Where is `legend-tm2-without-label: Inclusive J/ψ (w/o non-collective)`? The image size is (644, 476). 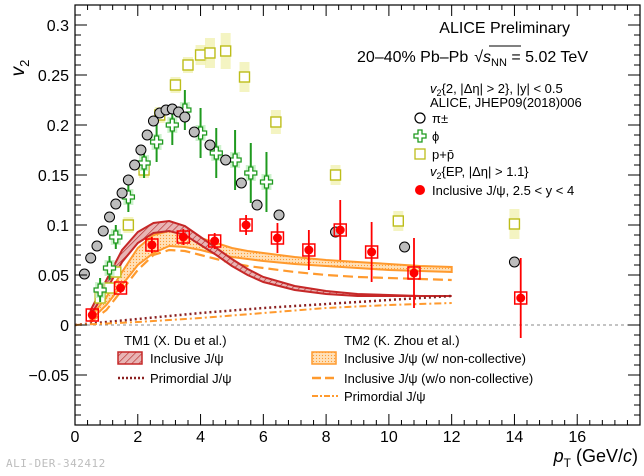 legend-tm2-without-label: Inclusive J/ψ (w/o non-collective) is located at coordinates (438, 378).